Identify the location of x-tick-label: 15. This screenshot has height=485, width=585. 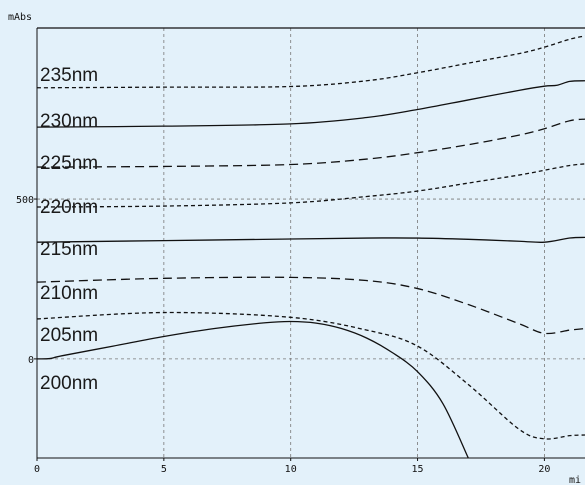
(418, 469).